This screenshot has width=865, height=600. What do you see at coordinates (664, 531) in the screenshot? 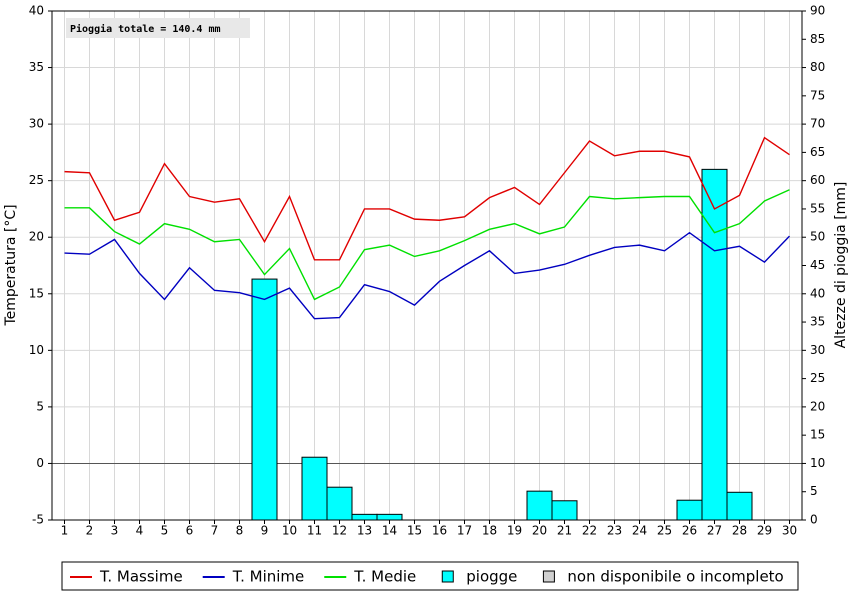
I see `x-tick-label: 25` at bounding box center [664, 531].